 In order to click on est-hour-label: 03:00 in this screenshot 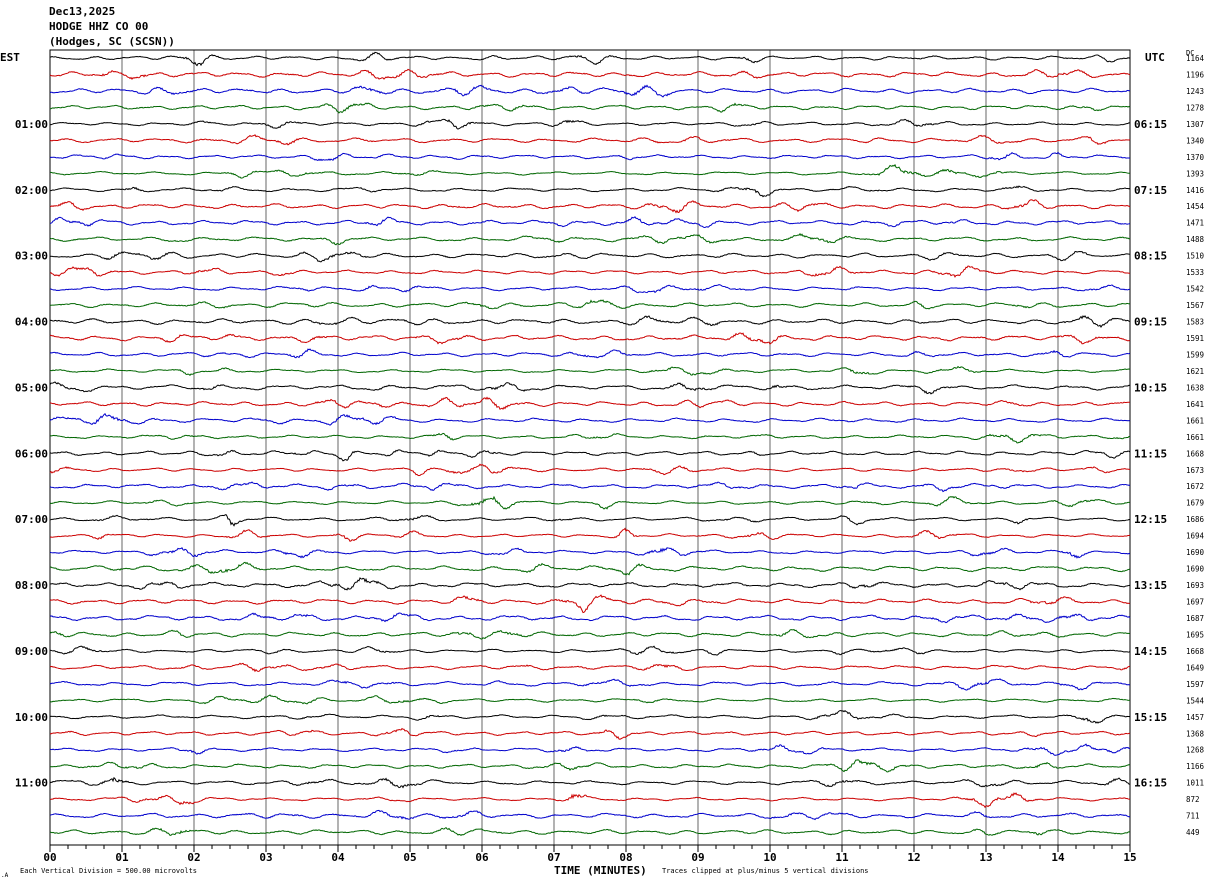, I will do `click(31, 256)`.